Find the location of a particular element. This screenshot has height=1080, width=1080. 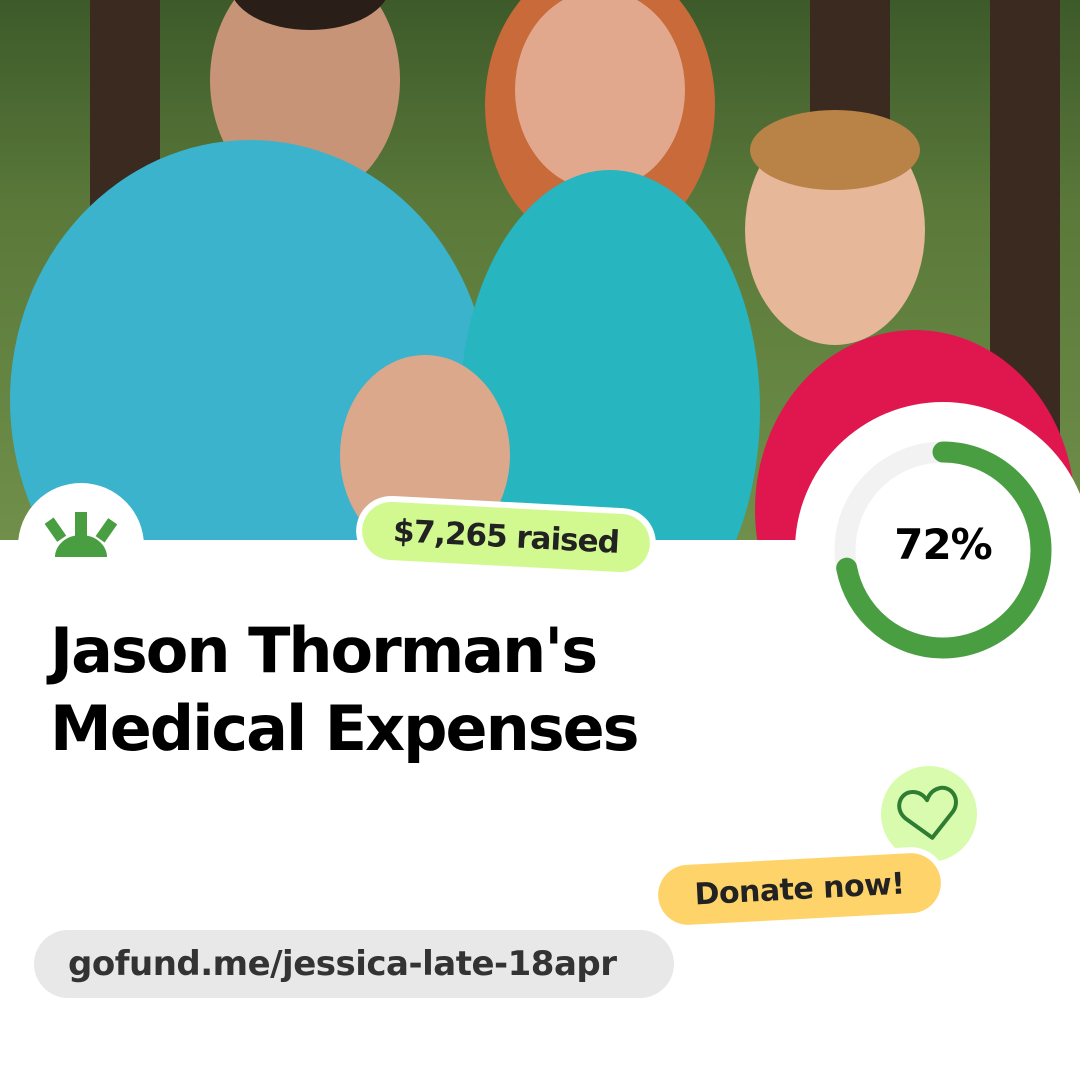

heart-icon is located at coordinates (927, 812).